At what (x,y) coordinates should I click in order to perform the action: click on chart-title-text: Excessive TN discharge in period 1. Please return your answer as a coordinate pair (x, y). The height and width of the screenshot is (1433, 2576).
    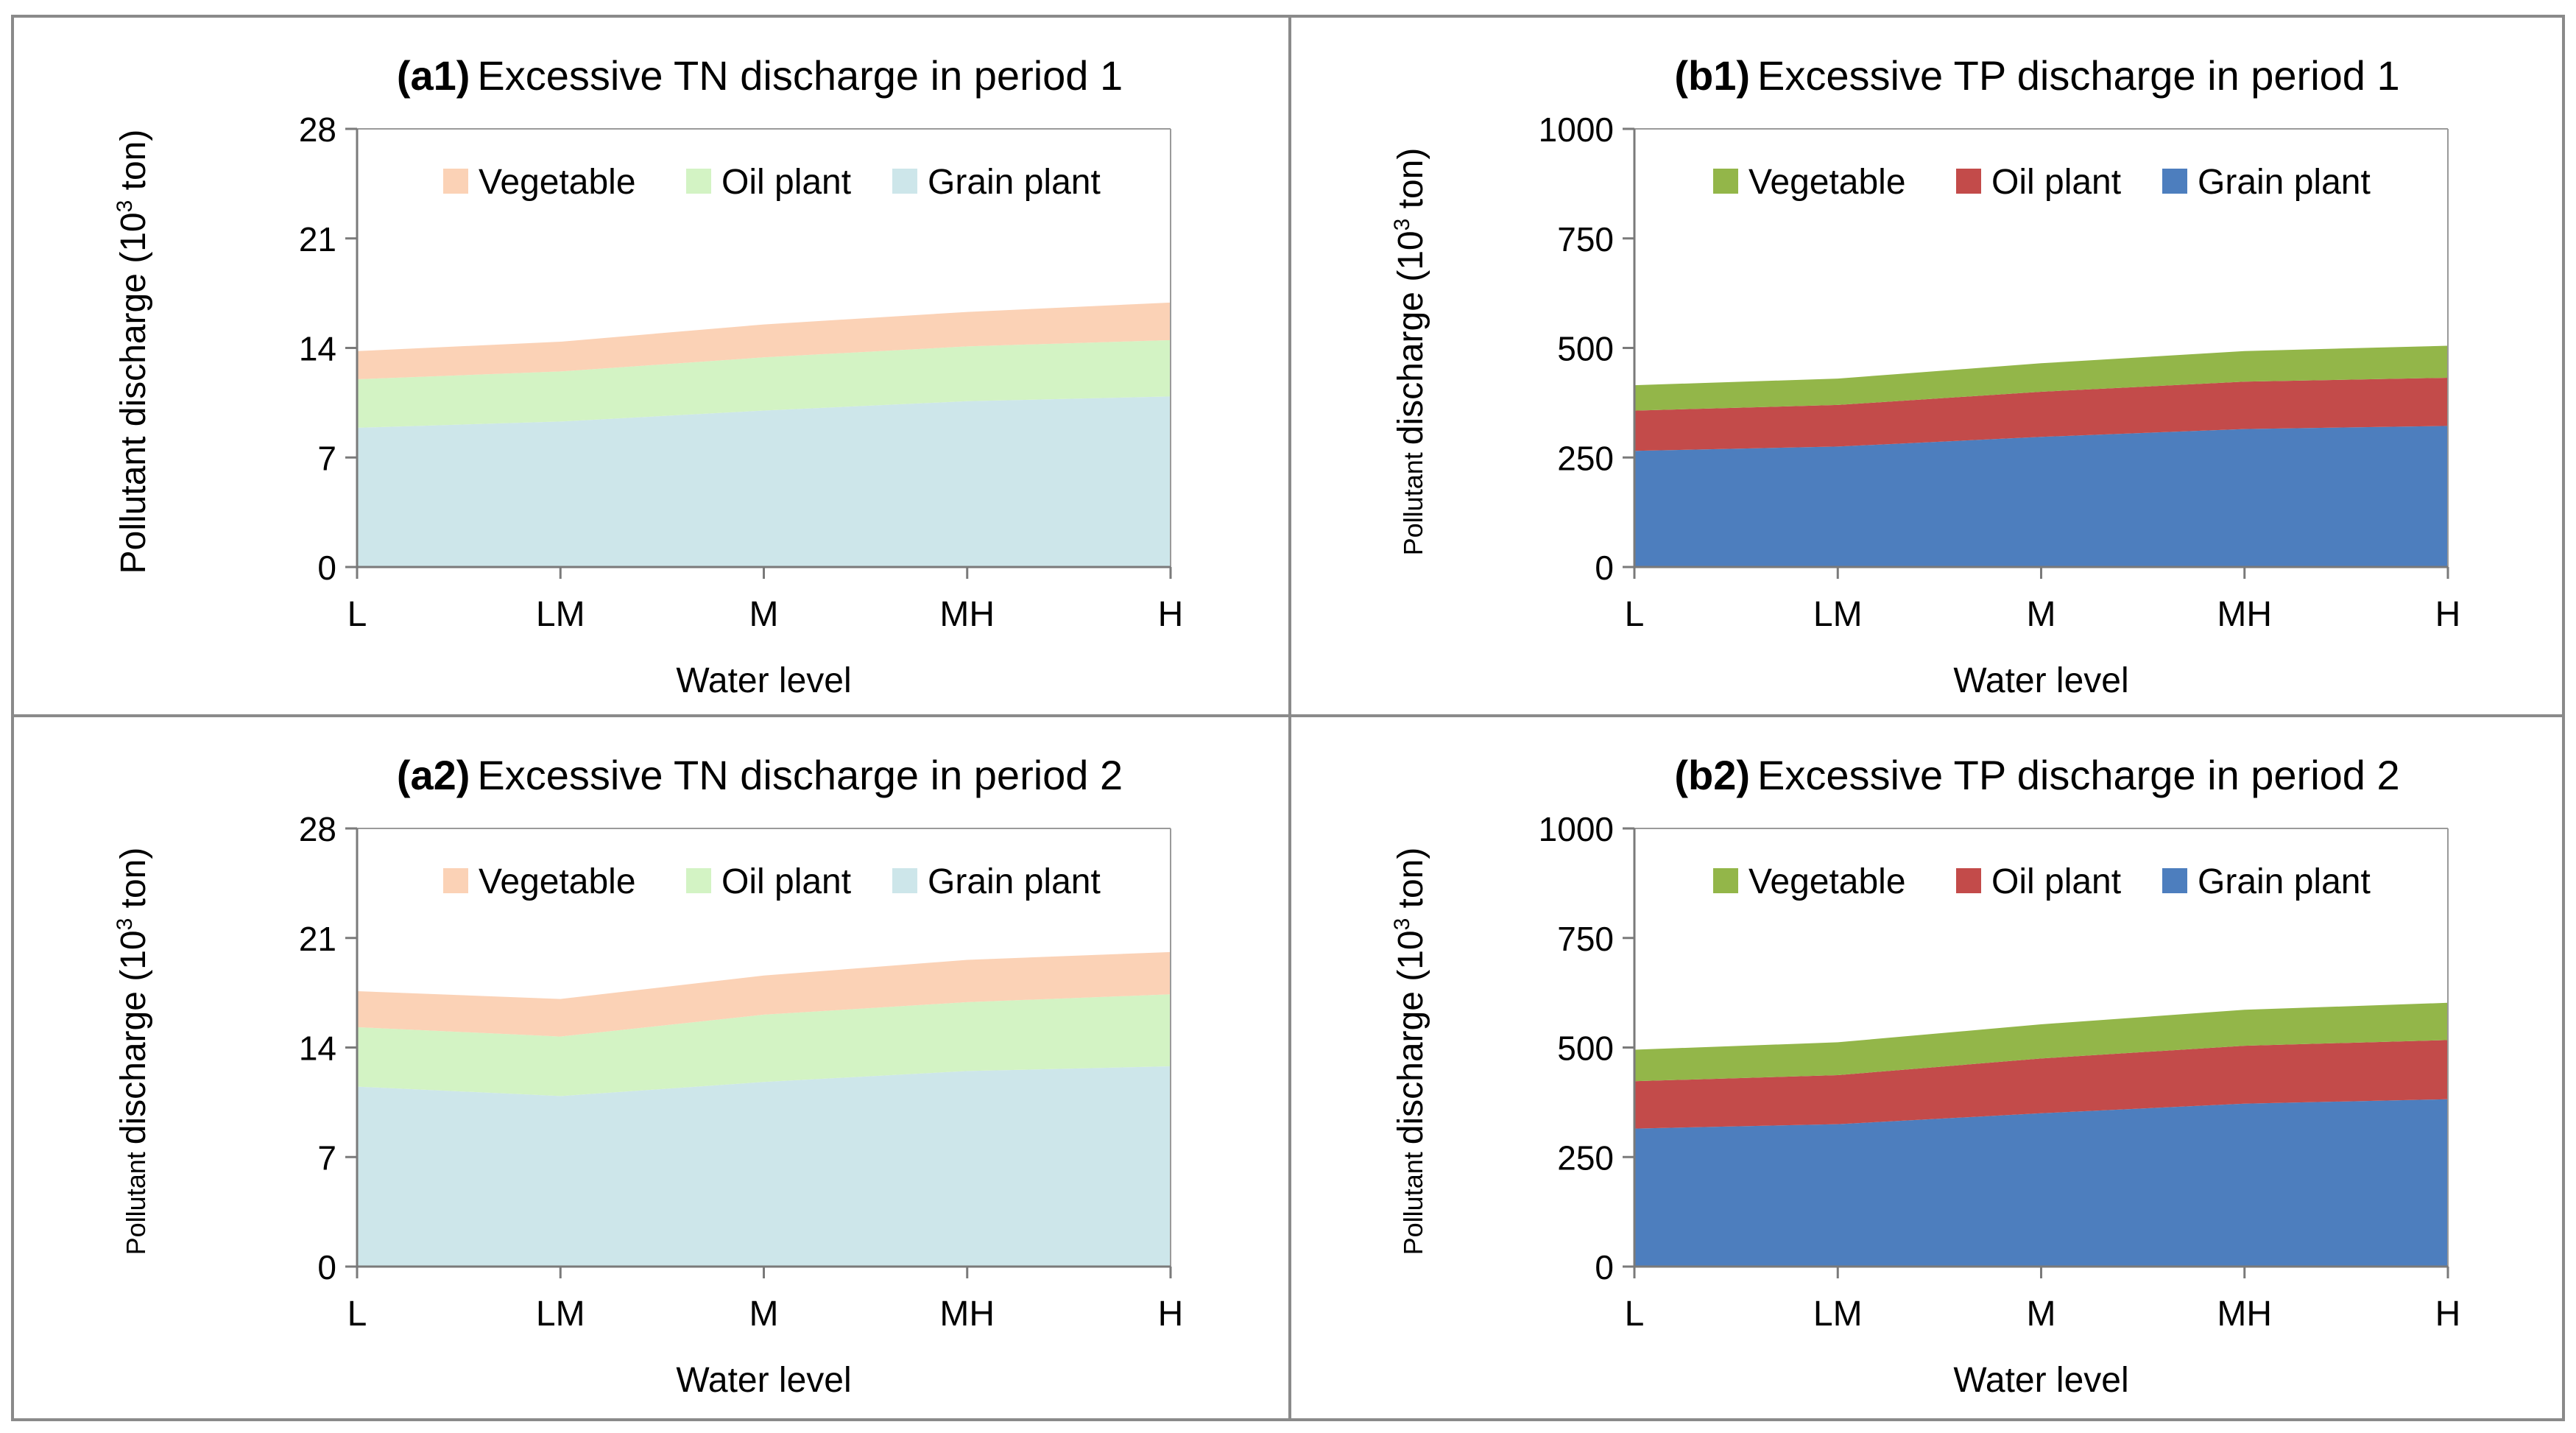
    Looking at the image, I should click on (800, 75).